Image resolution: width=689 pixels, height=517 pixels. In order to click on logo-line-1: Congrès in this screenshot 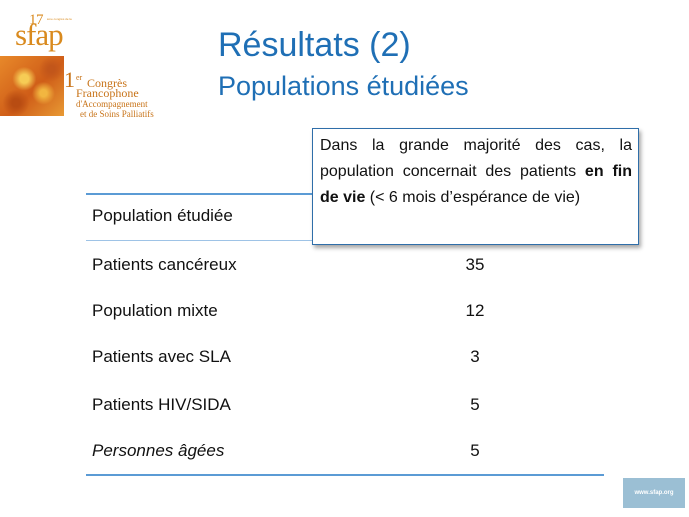, I will do `click(107, 83)`.